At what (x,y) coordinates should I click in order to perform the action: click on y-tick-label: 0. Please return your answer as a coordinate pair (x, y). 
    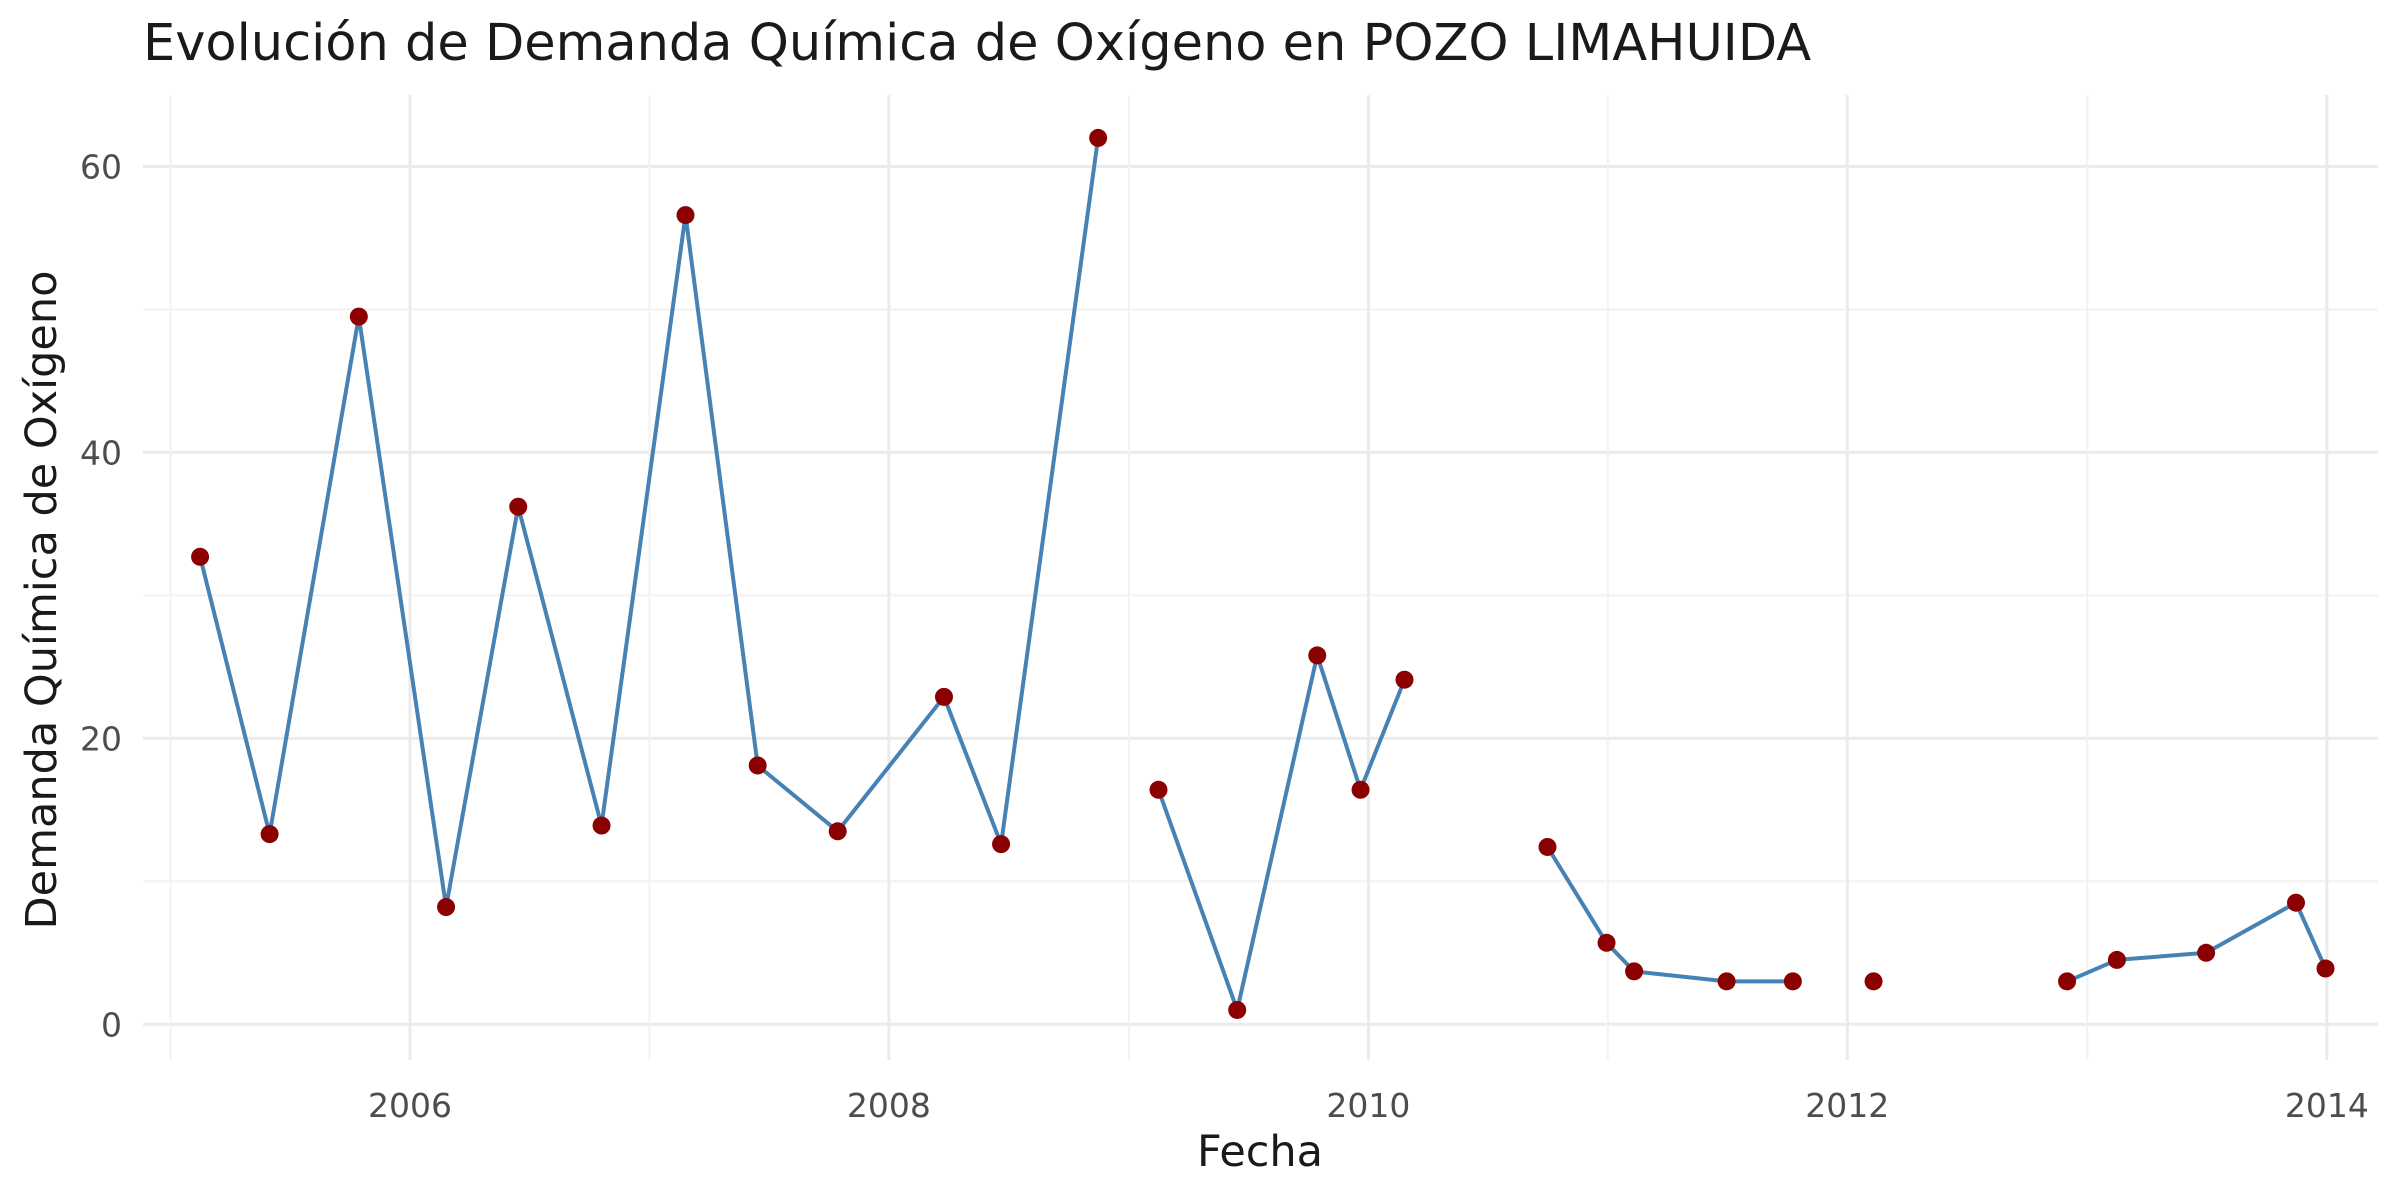
    Looking at the image, I should click on (111, 1024).